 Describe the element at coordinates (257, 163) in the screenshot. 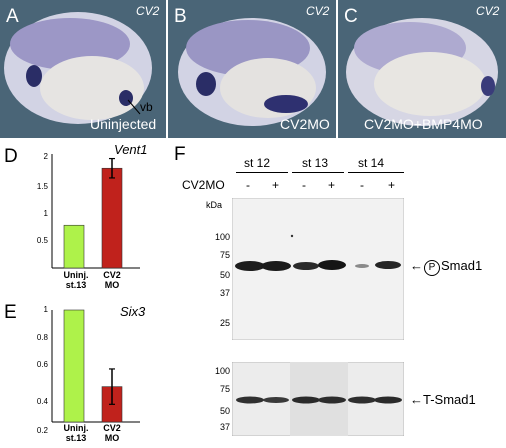

I see `stage-st12: st 12` at that location.